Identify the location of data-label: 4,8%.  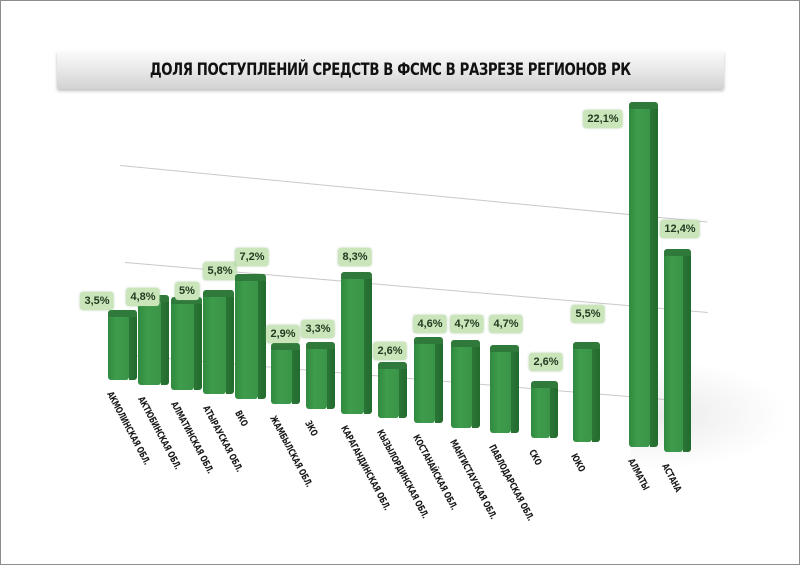
(143, 297).